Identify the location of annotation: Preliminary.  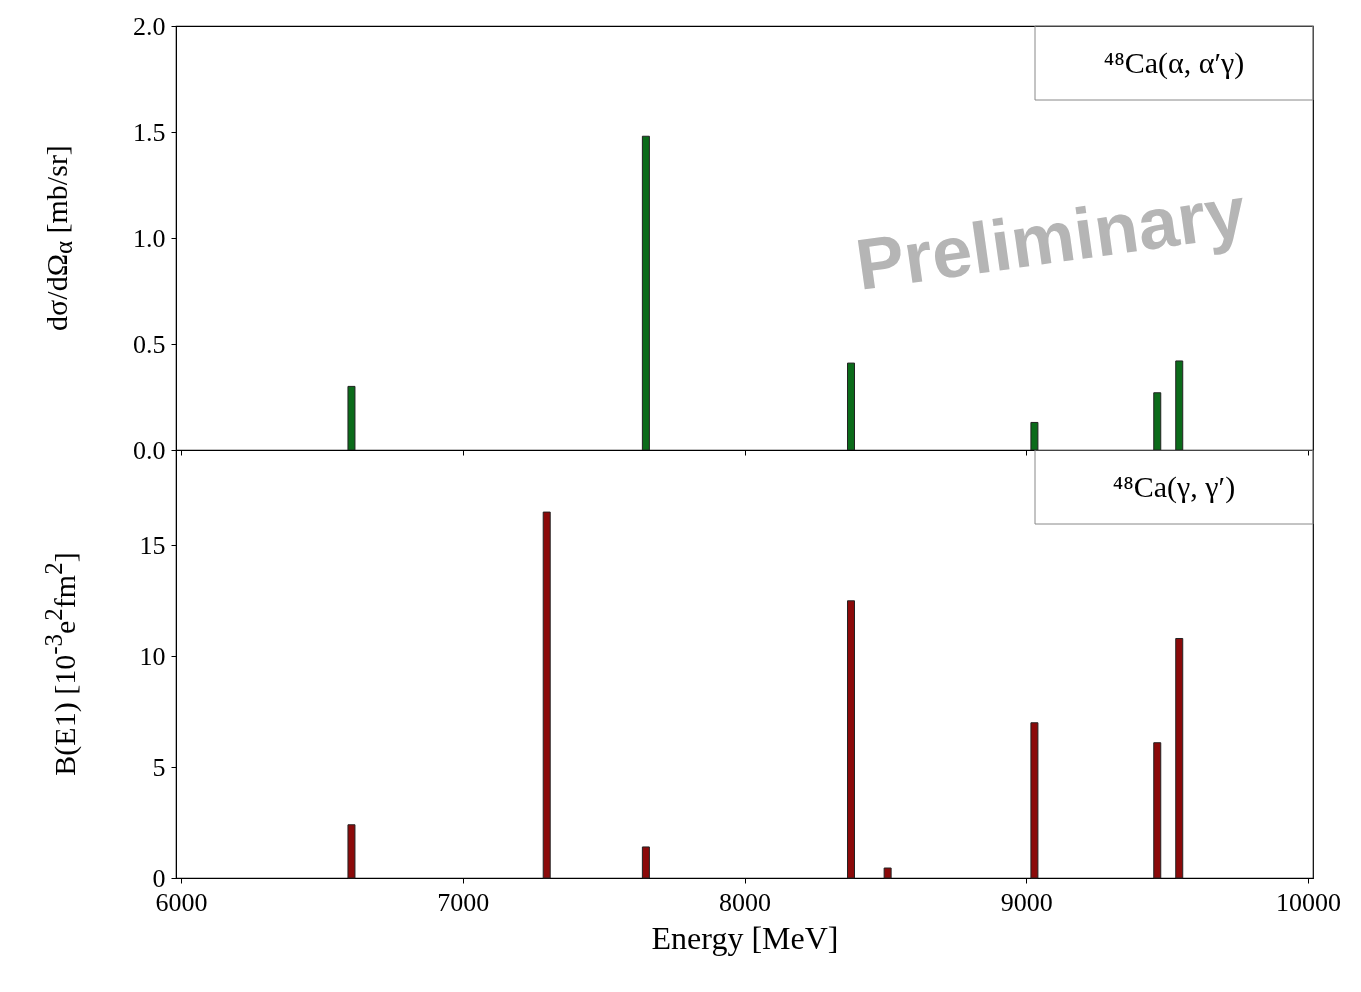
(1050, 238).